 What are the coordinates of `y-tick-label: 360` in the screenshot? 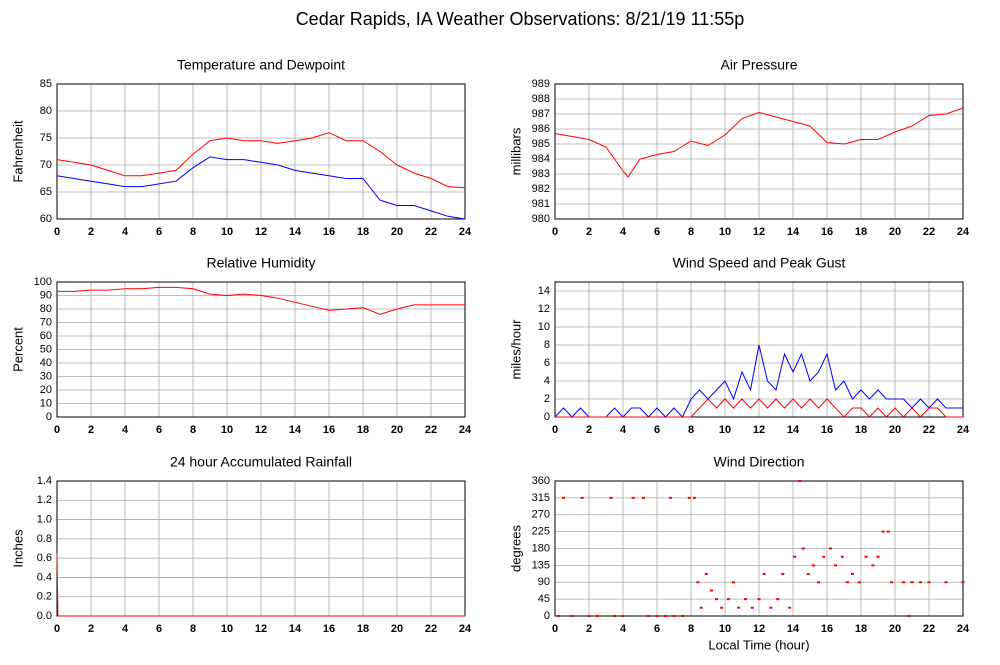 It's located at (541, 481).